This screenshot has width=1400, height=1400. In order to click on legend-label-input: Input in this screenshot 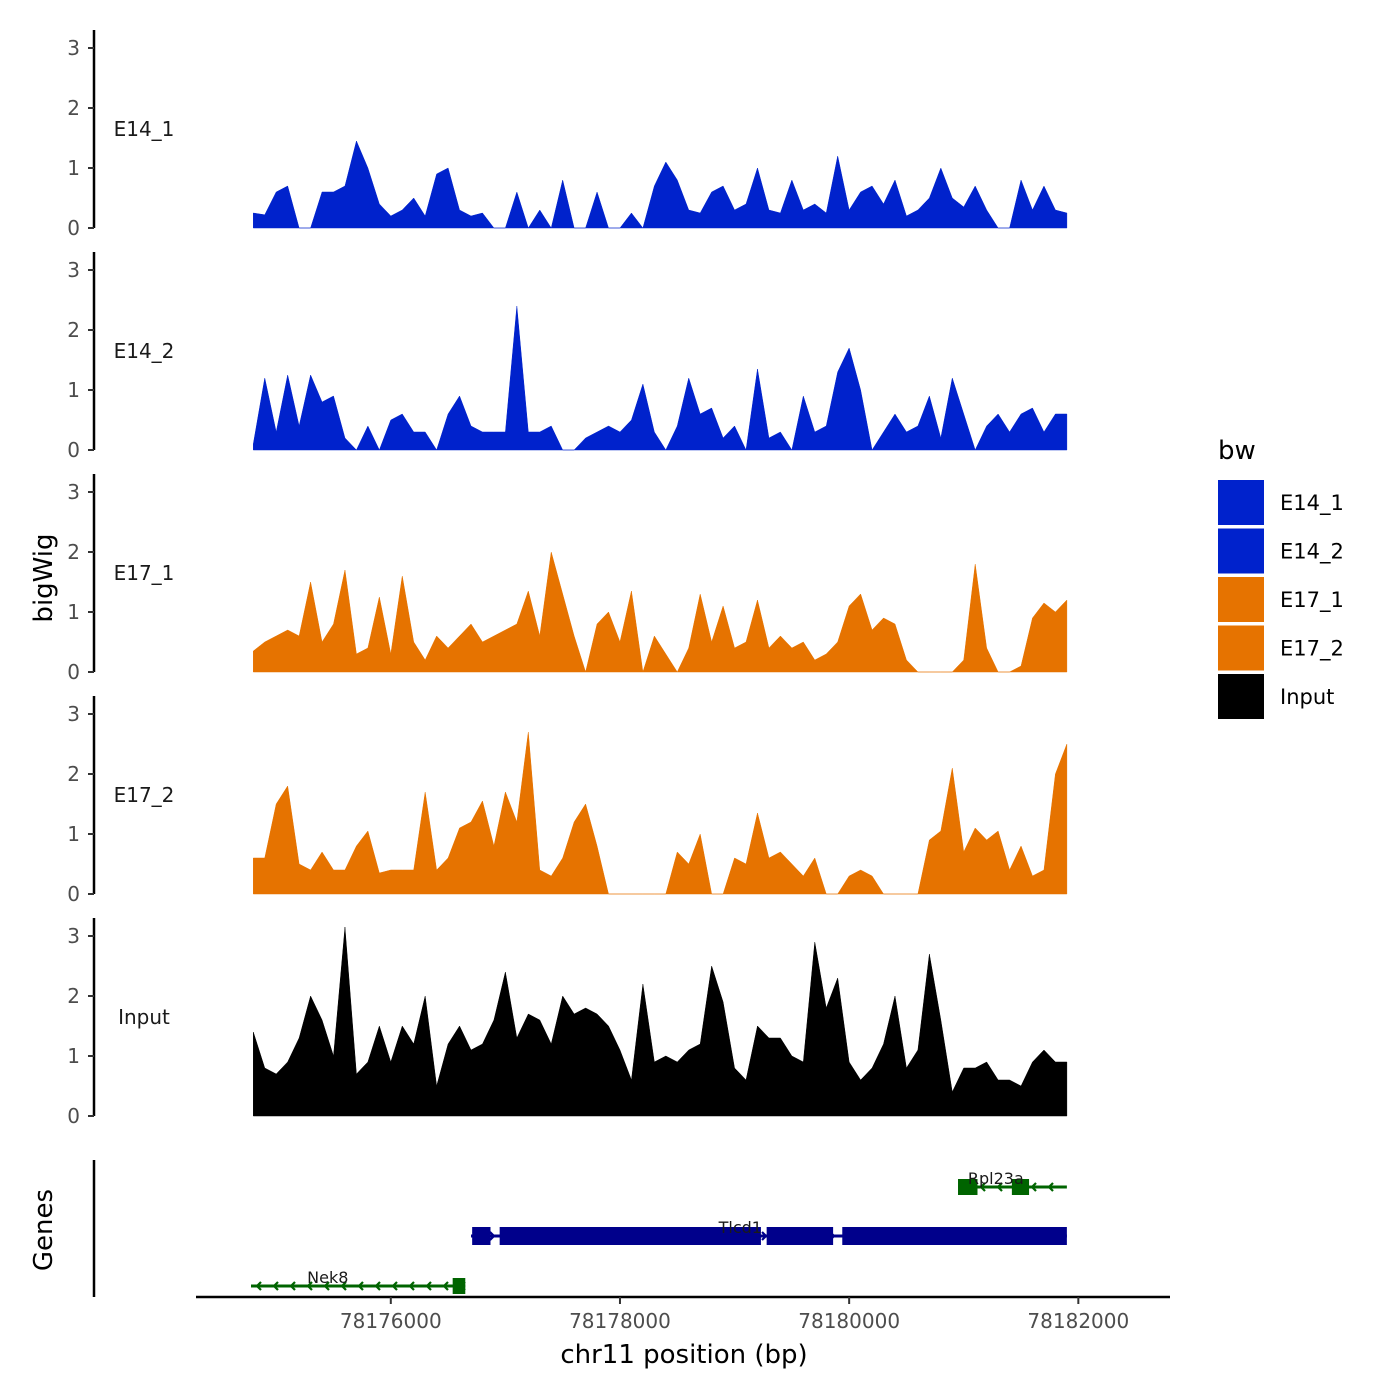, I will do `click(1307, 697)`.